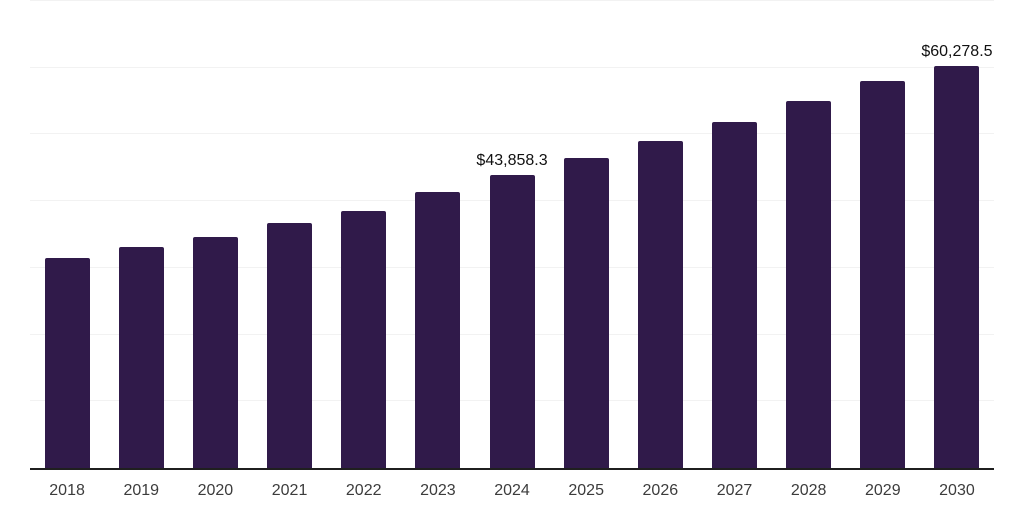 The height and width of the screenshot is (512, 1024). I want to click on bar-slot-2026, so click(660, 234).